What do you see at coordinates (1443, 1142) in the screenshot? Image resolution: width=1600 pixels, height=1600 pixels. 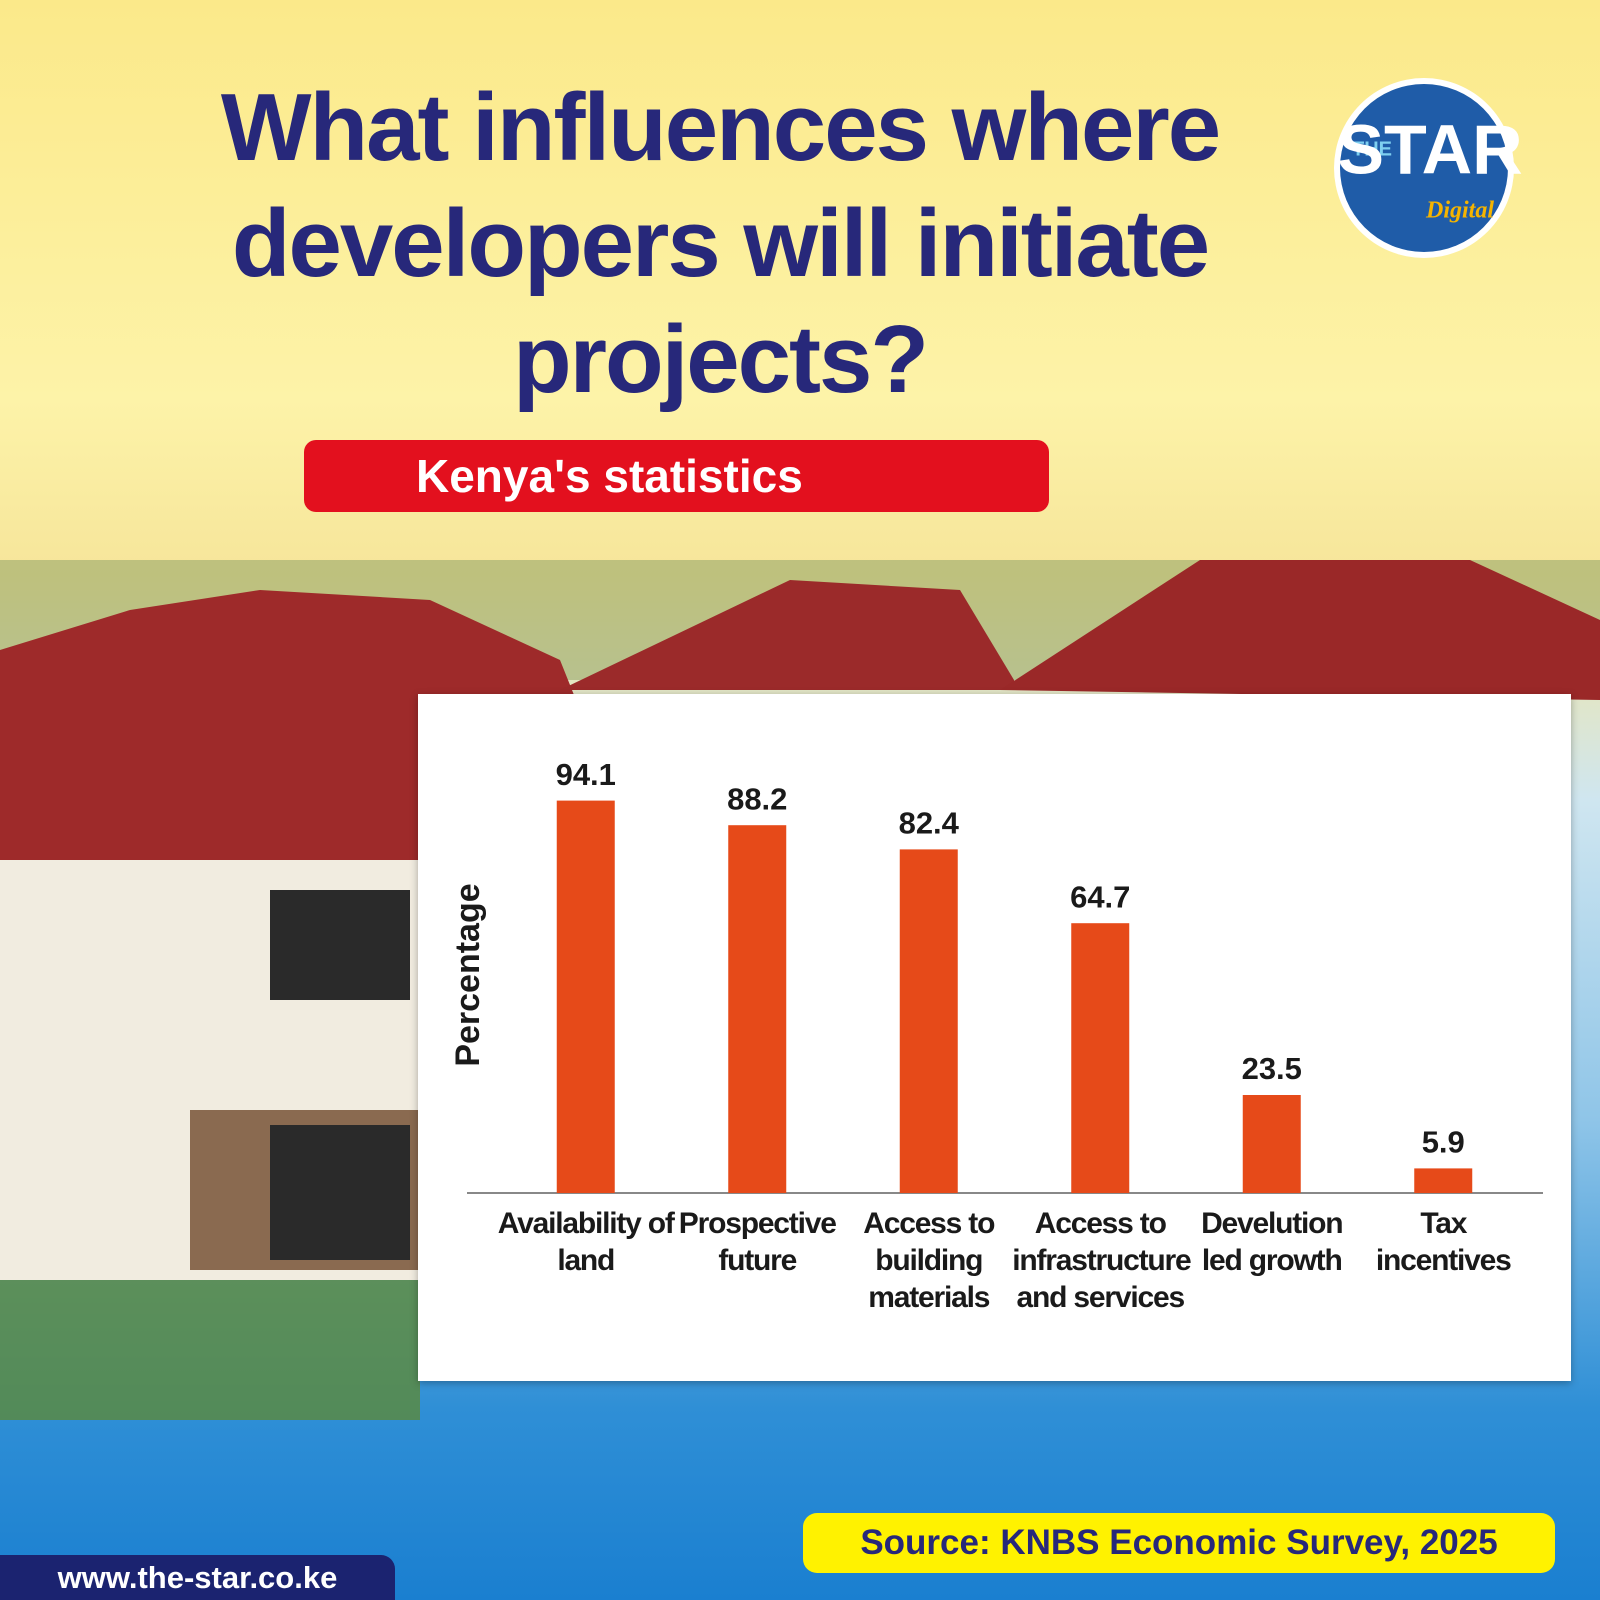 I see `value-label: 5.9` at bounding box center [1443, 1142].